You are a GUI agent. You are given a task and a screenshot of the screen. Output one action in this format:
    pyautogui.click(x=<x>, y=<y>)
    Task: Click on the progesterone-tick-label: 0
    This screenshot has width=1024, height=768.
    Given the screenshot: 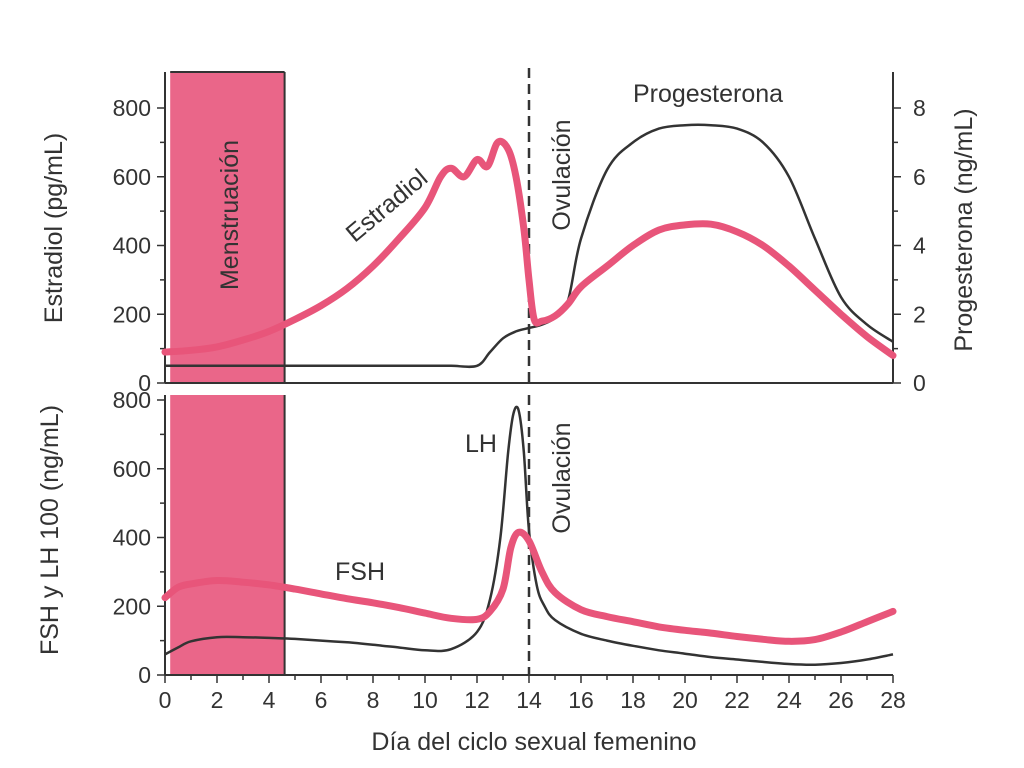 What is the action you would take?
    pyautogui.click(x=919, y=383)
    